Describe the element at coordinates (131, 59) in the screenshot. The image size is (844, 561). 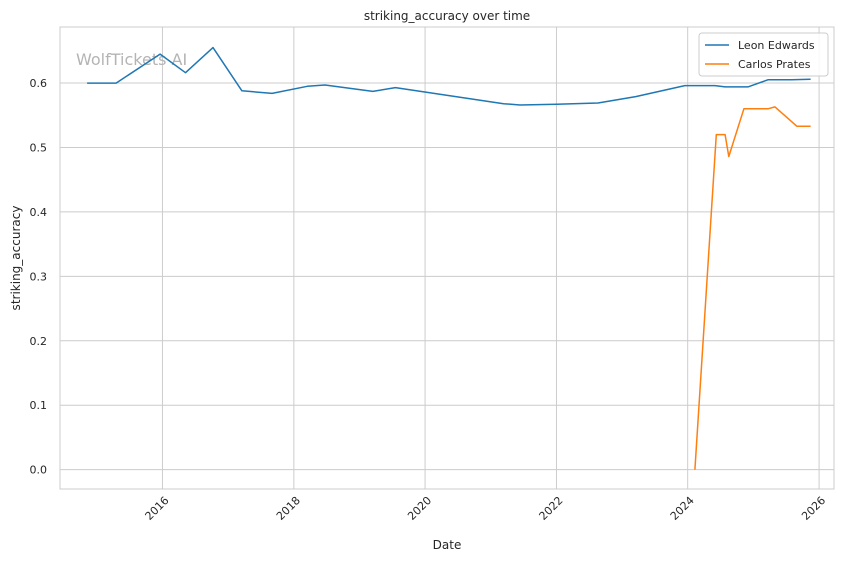
I see `watermark-text: WolfTickets AI` at that location.